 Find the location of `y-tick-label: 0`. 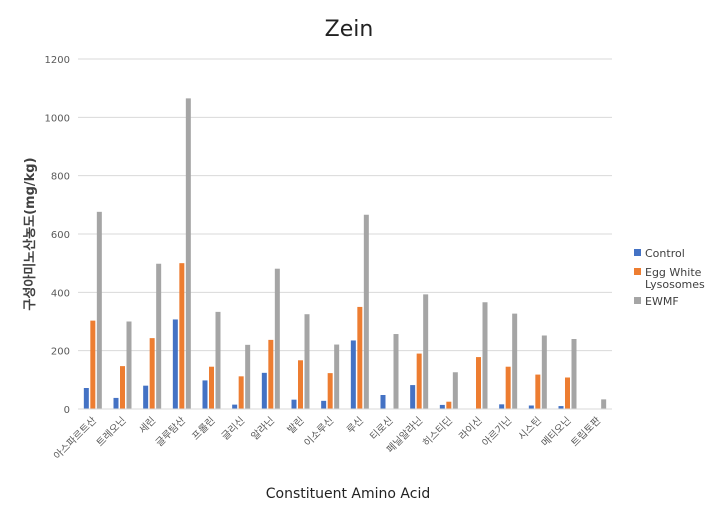

y-tick-label: 0 is located at coordinates (67, 410).